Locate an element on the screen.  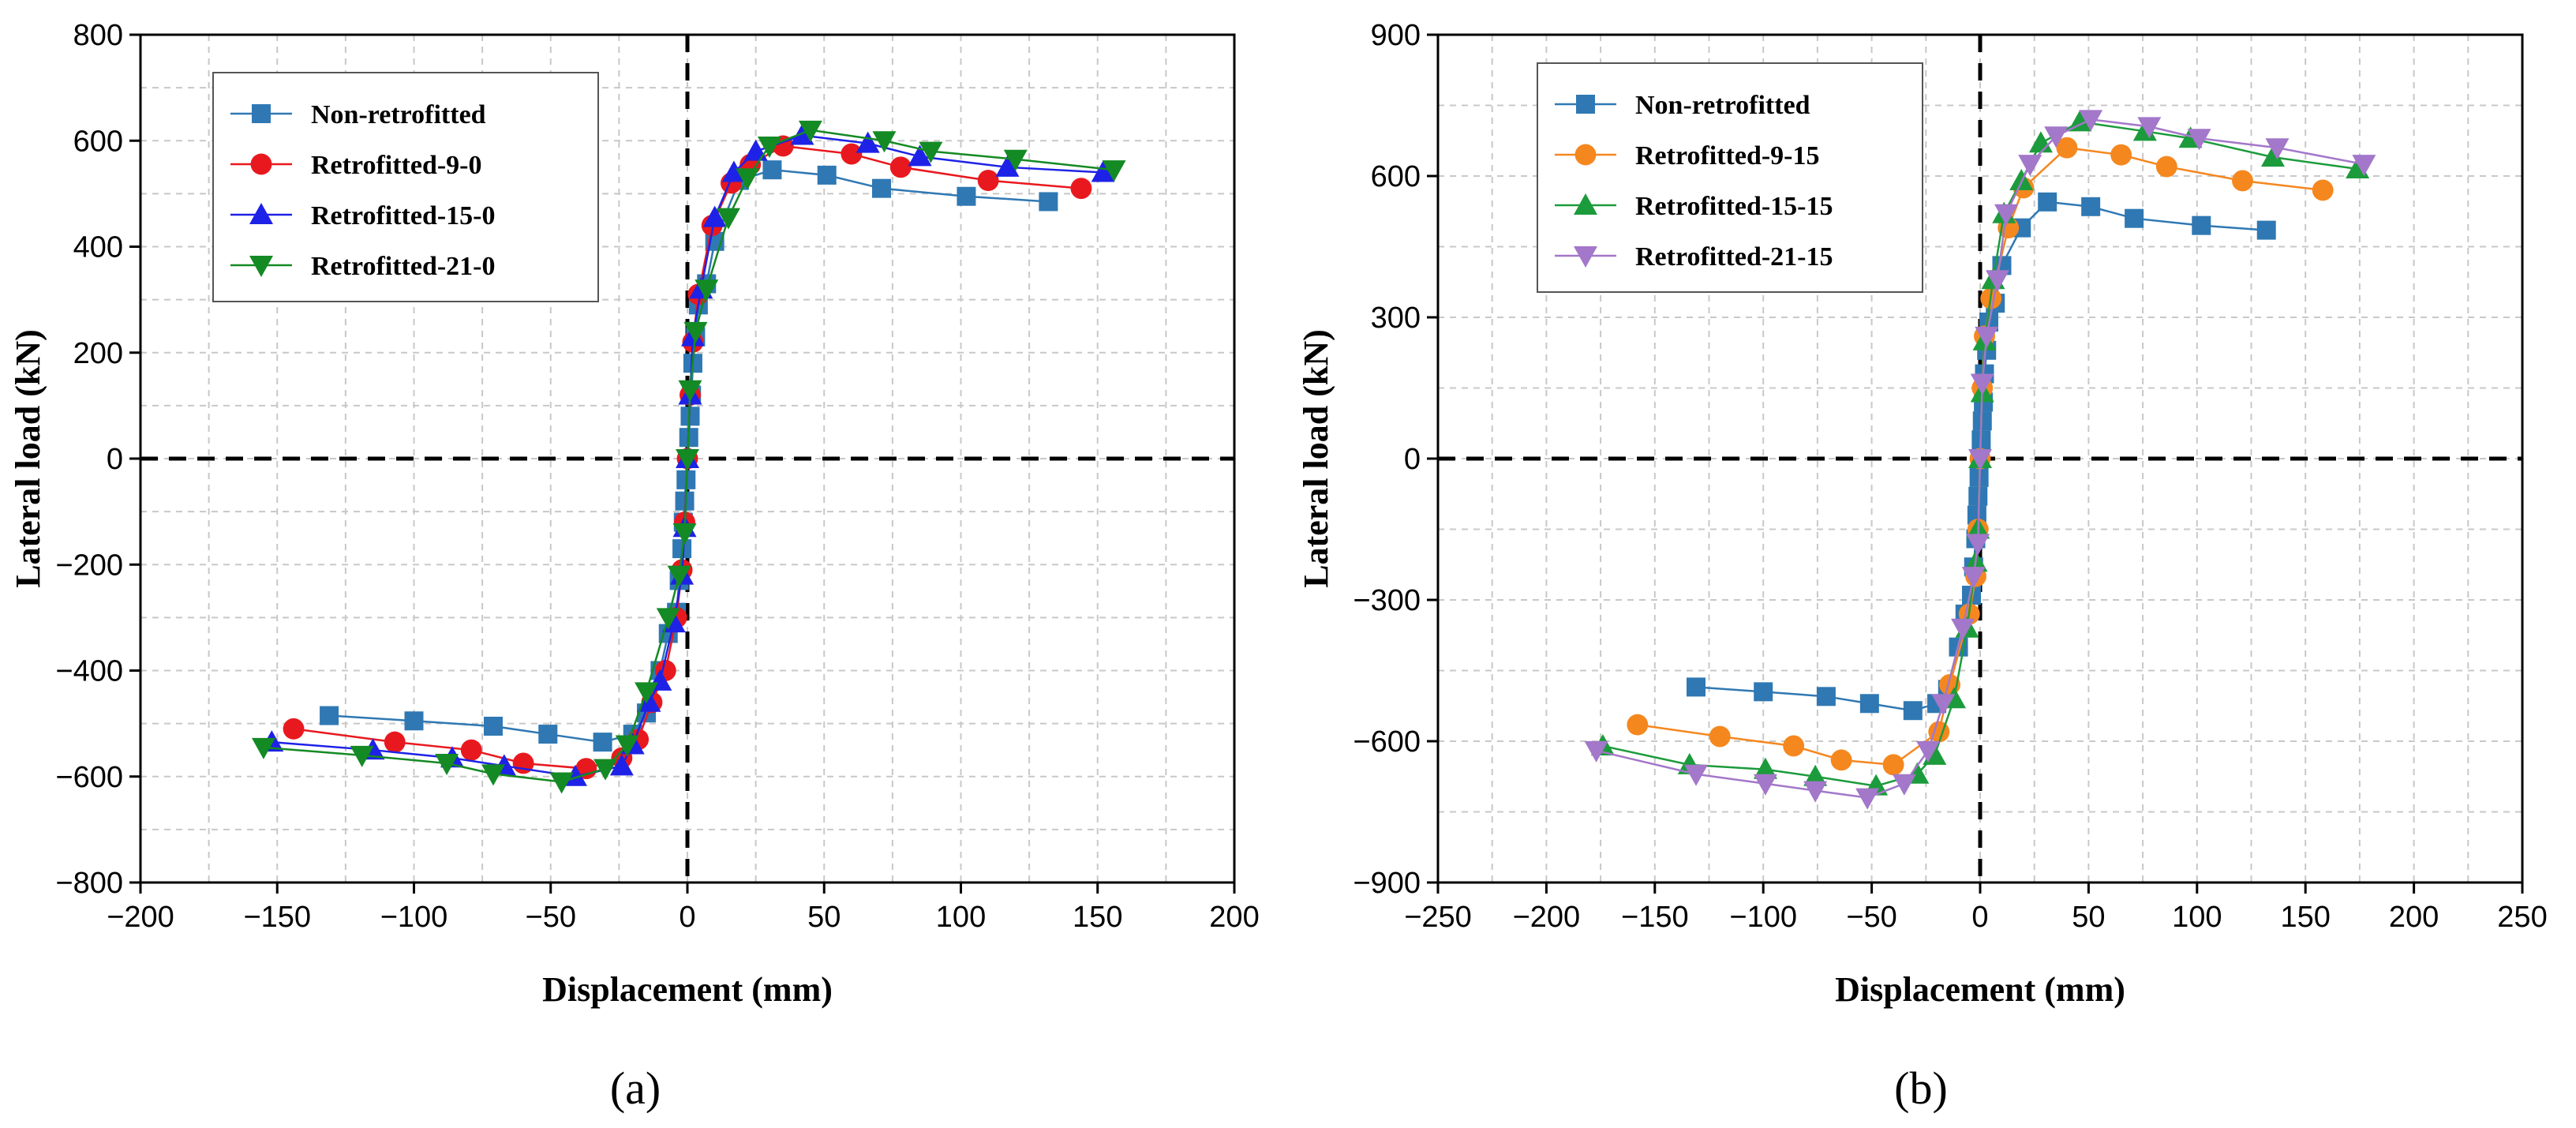
y-tick-label: −300 is located at coordinates (1387, 600).